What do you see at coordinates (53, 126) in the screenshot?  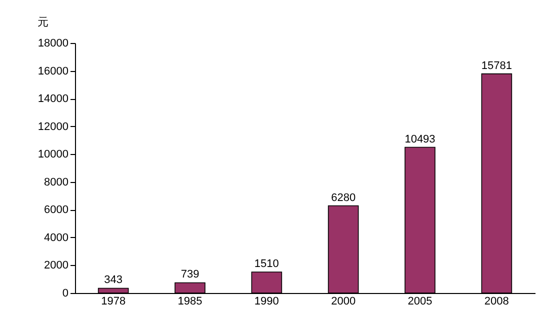 I see `y-tick-label: 12000` at bounding box center [53, 126].